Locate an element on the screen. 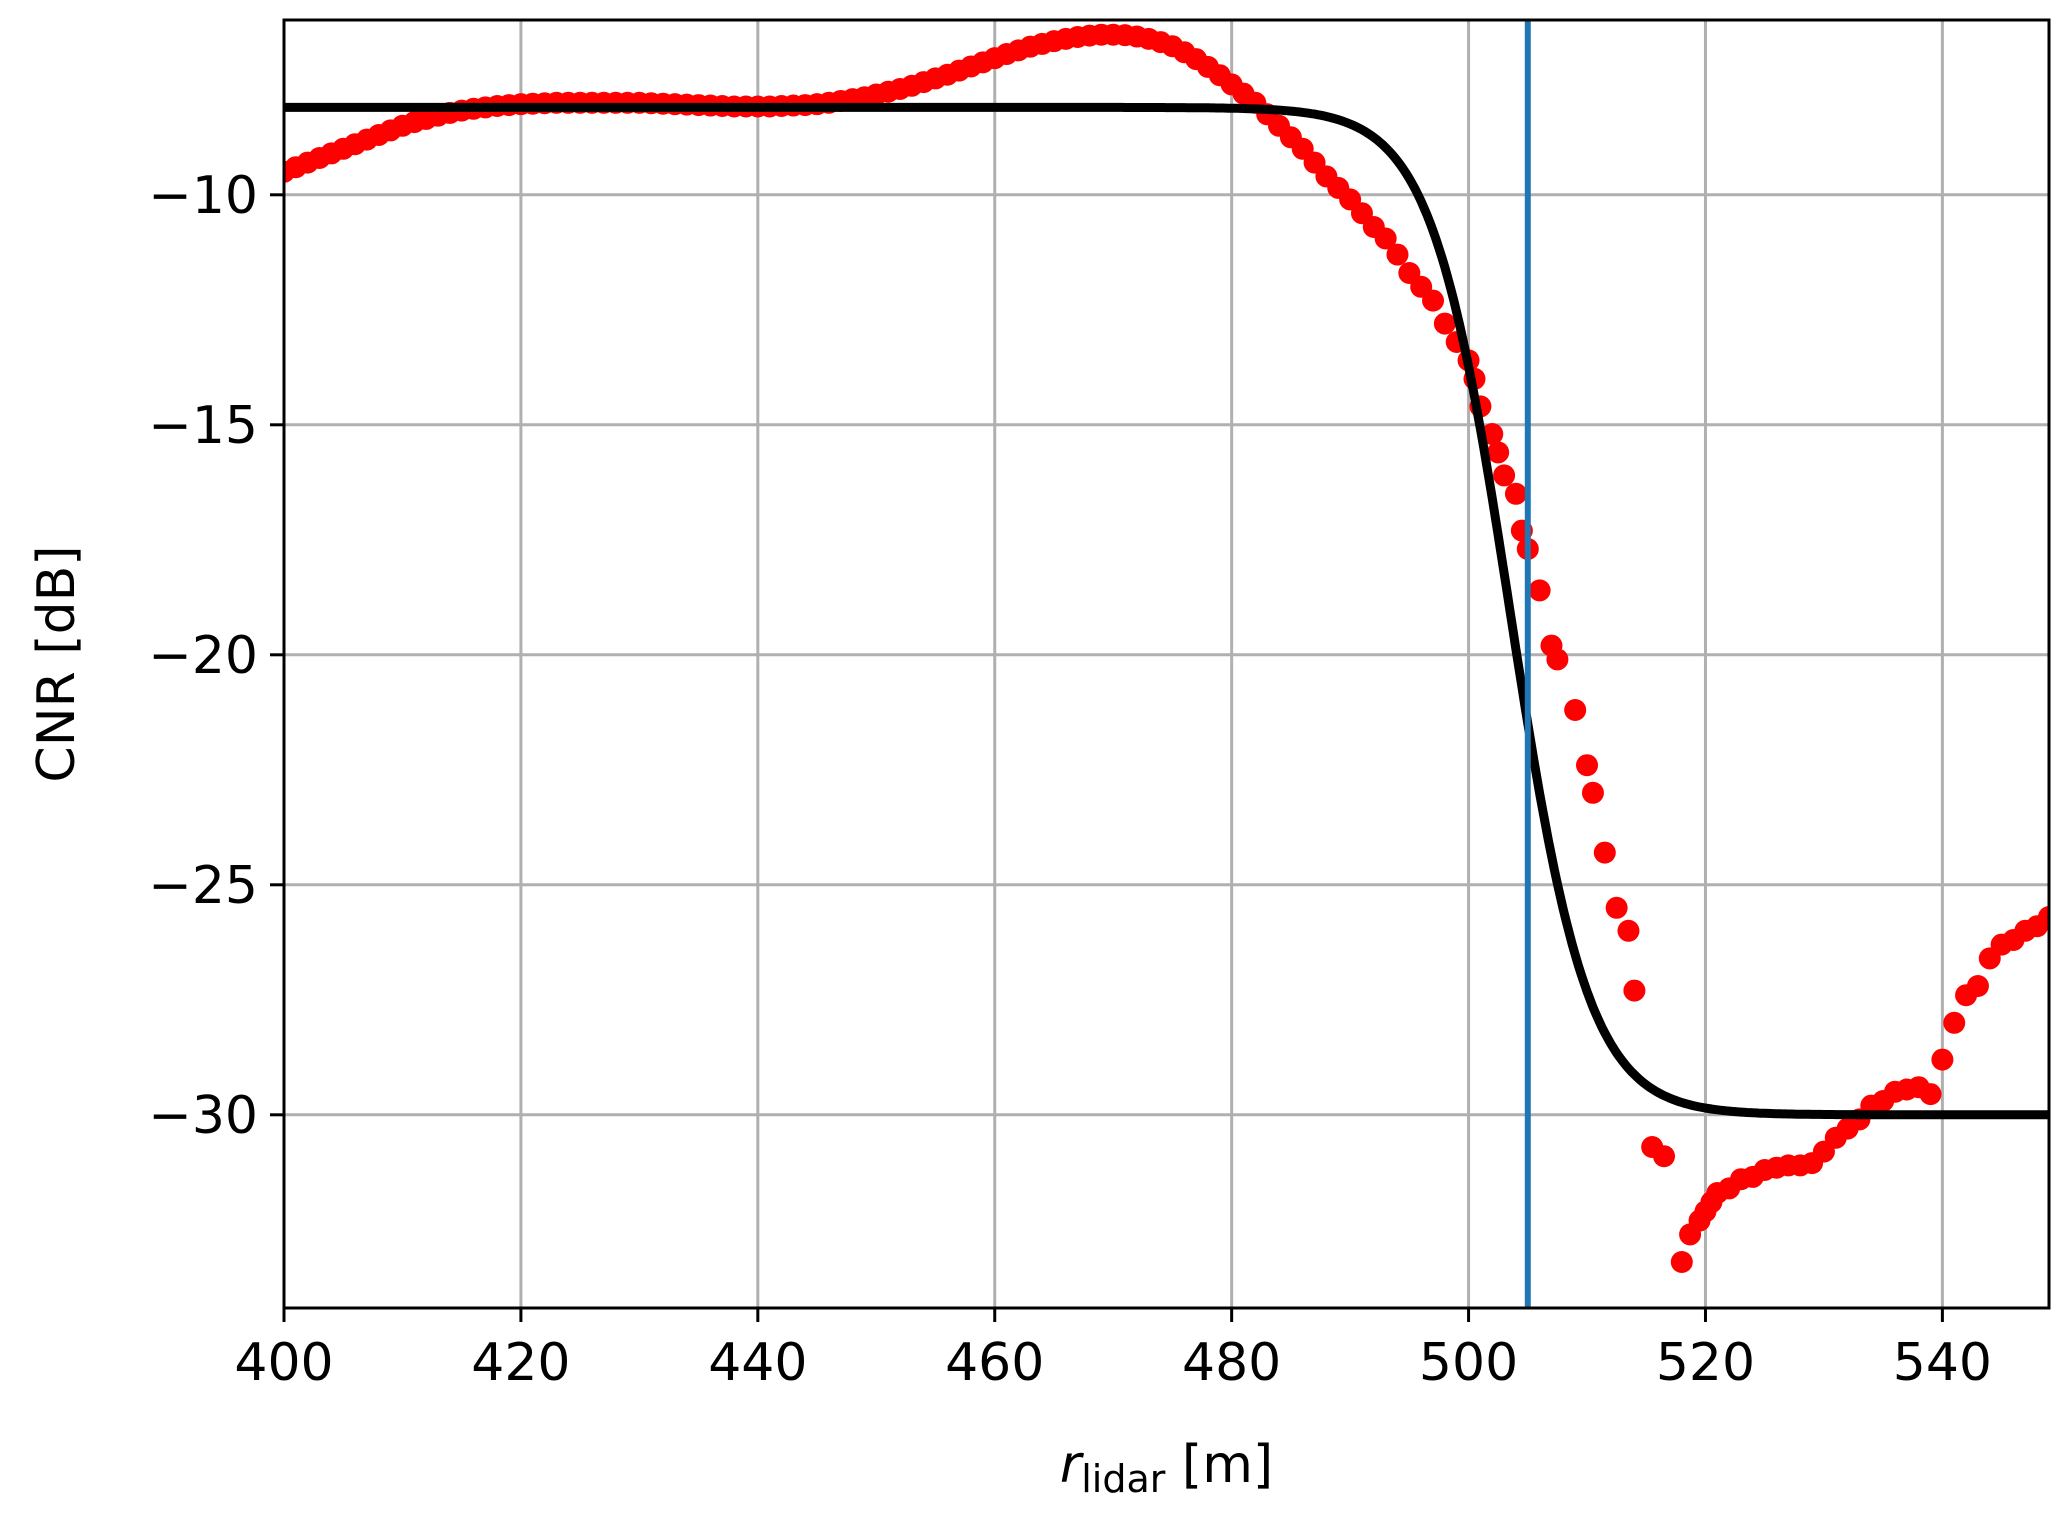  x-tick-label: 540 is located at coordinates (1942, 1363).